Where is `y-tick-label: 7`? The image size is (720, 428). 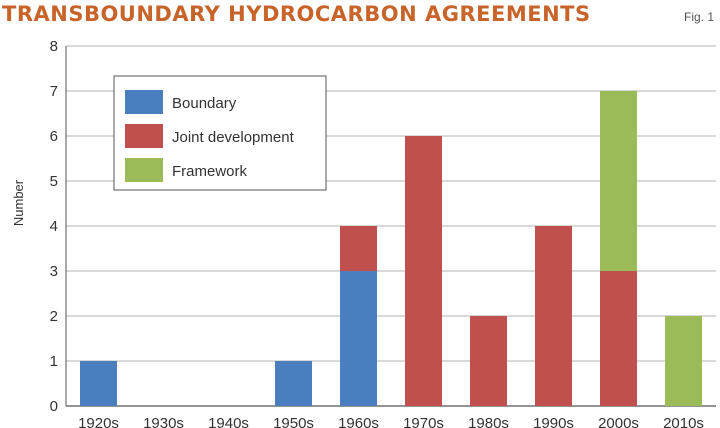 y-tick-label: 7 is located at coordinates (54, 91).